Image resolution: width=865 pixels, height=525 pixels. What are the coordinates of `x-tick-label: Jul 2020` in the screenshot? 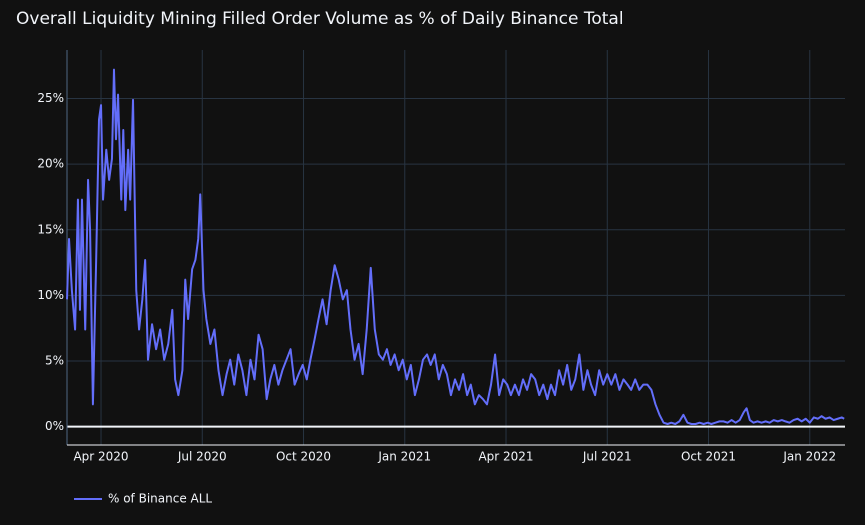 It's located at (202, 457).